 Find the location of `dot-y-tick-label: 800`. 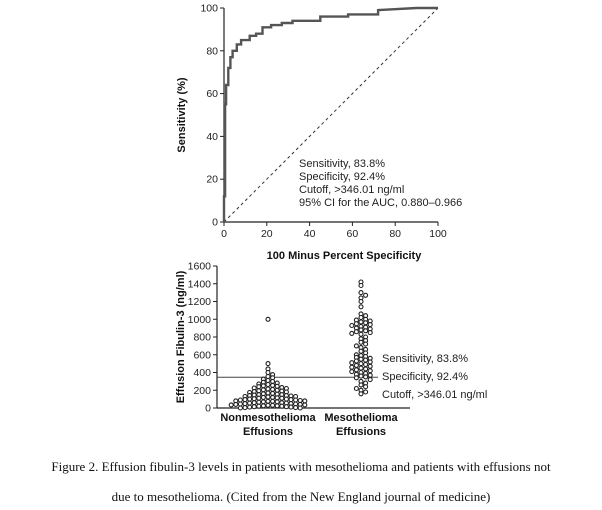

dot-y-tick-label: 800 is located at coordinates (202, 338).